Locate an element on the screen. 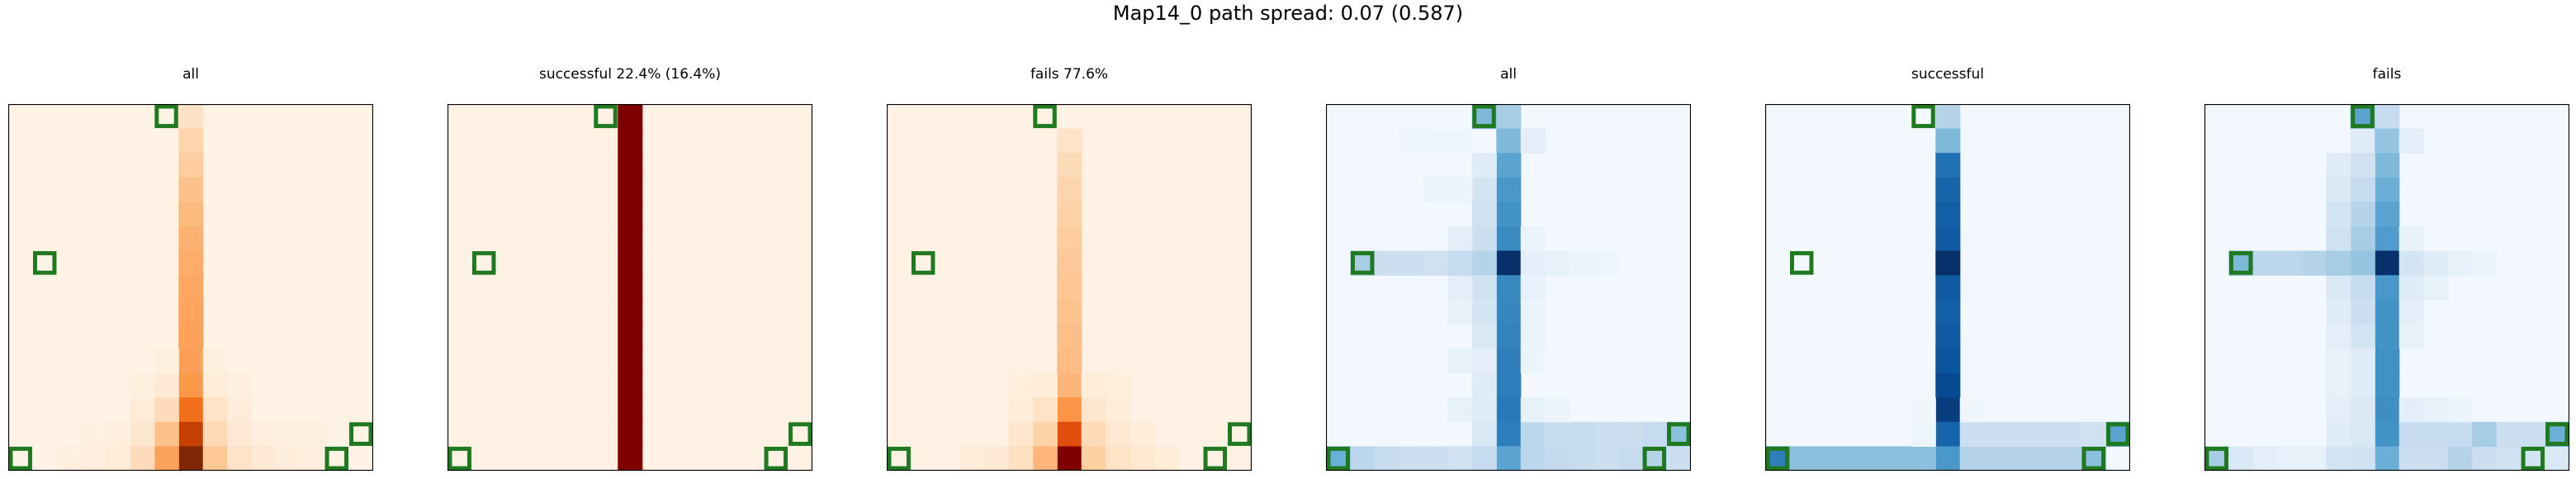 This screenshot has width=2576, height=479. plot-frame is located at coordinates (1508, 288).